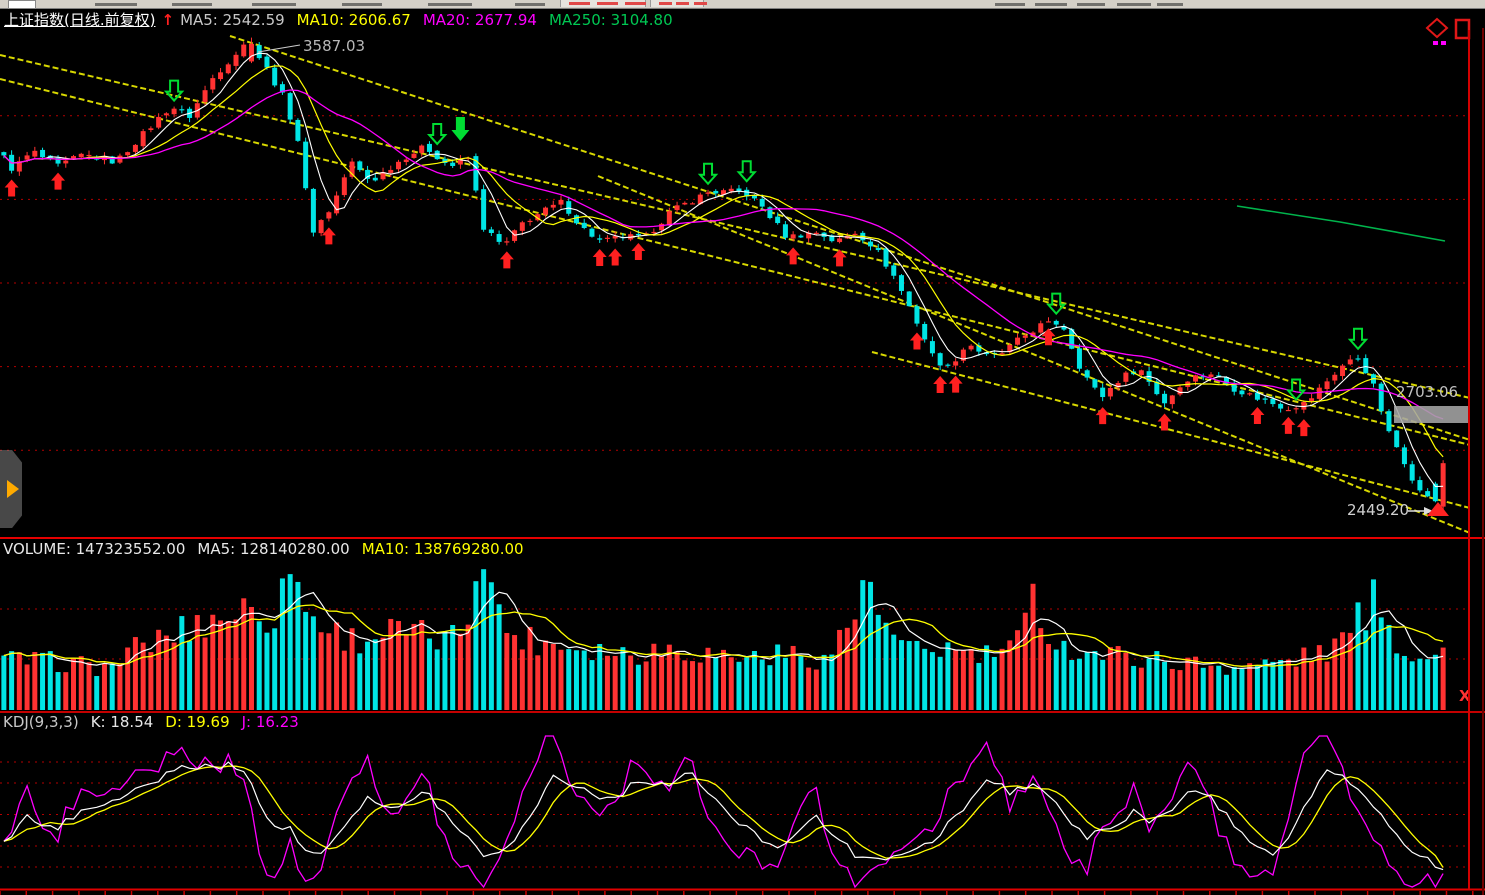 Image resolution: width=1485 pixels, height=895 pixels. Describe the element at coordinates (94, 549) in the screenshot. I see `volume-value: VOLUME: 147323552.00` at that location.